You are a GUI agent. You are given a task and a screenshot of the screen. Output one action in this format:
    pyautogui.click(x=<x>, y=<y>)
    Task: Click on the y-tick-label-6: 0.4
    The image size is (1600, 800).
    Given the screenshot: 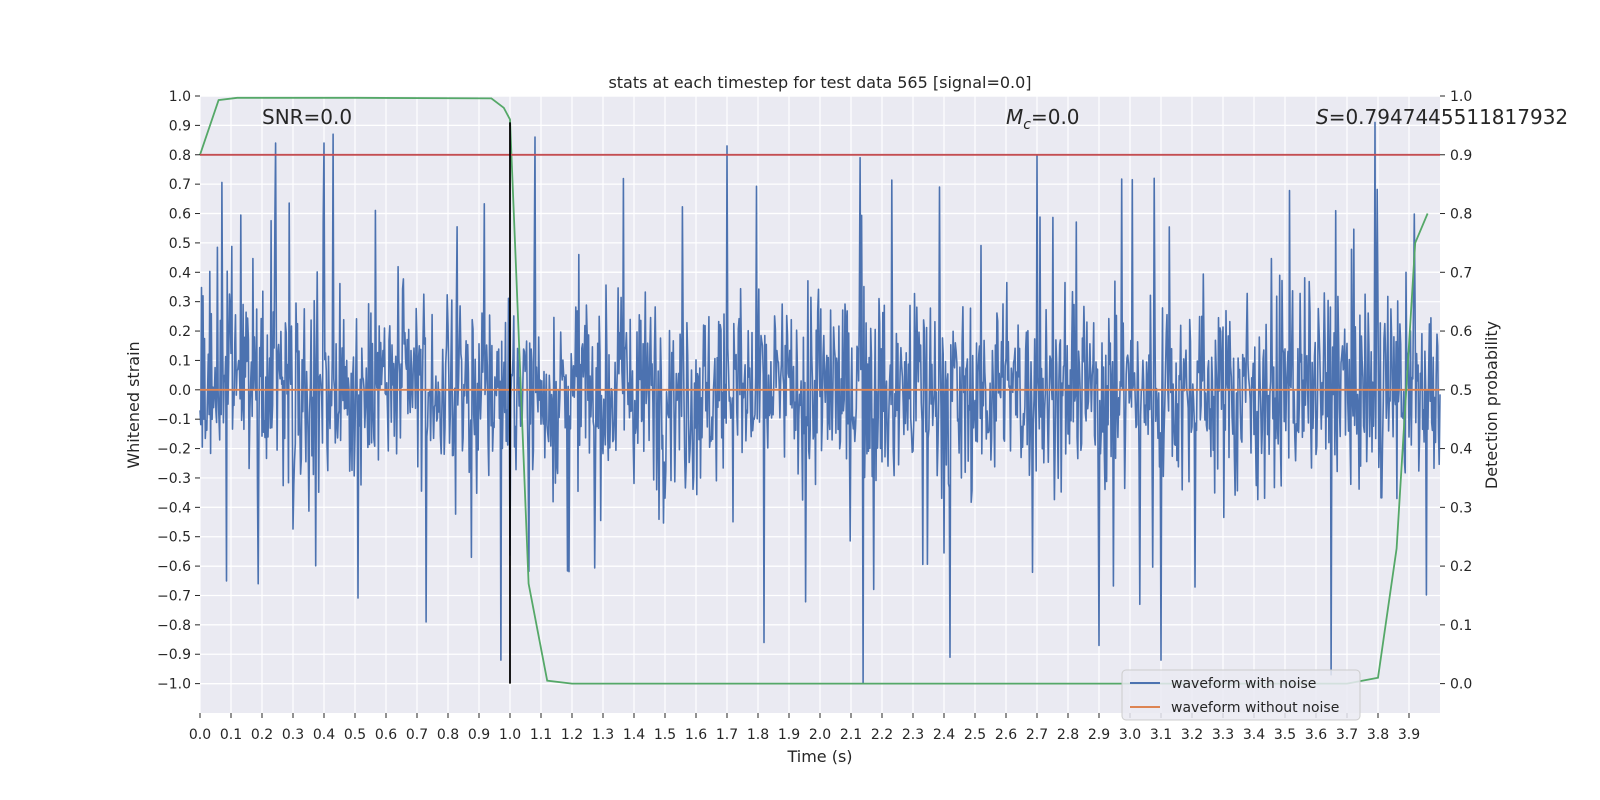 What is the action you would take?
    pyautogui.click(x=180, y=273)
    